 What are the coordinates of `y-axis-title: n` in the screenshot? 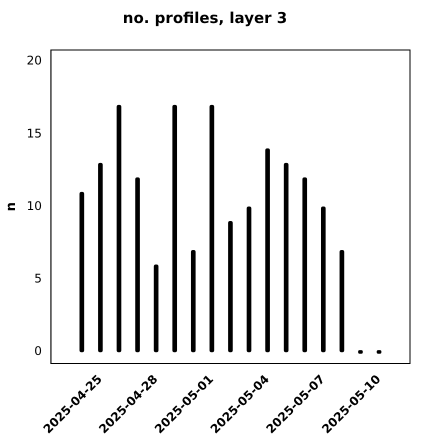 It's located at (12, 207).